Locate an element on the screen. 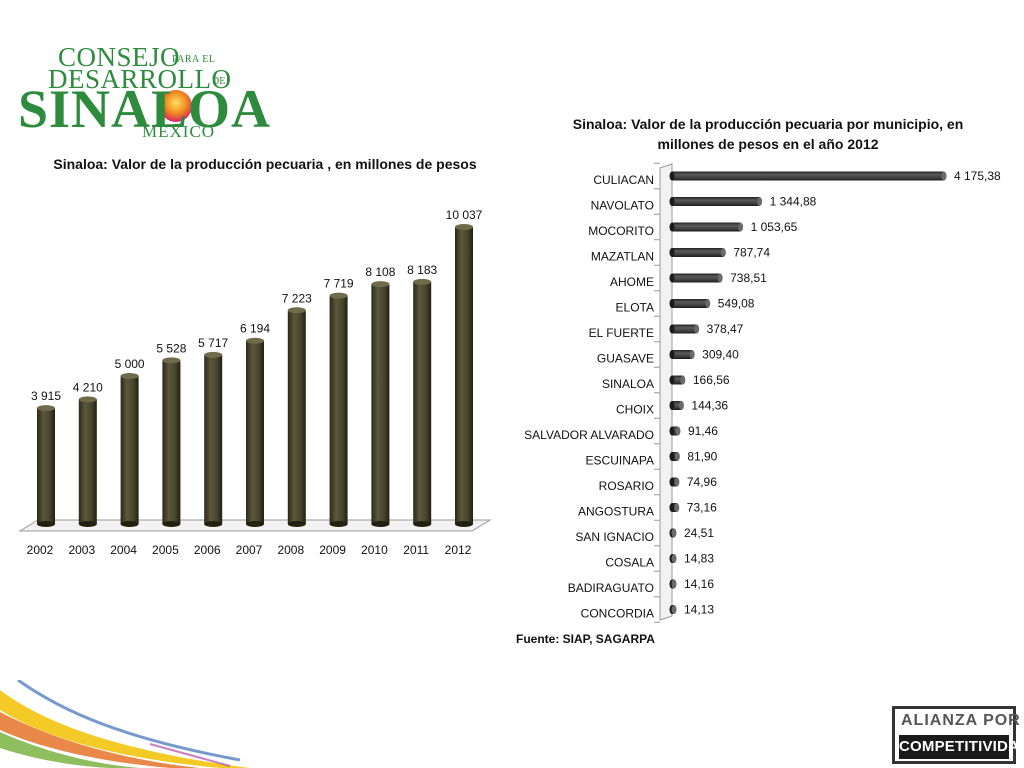  data-label: 7 719 is located at coordinates (339, 284).